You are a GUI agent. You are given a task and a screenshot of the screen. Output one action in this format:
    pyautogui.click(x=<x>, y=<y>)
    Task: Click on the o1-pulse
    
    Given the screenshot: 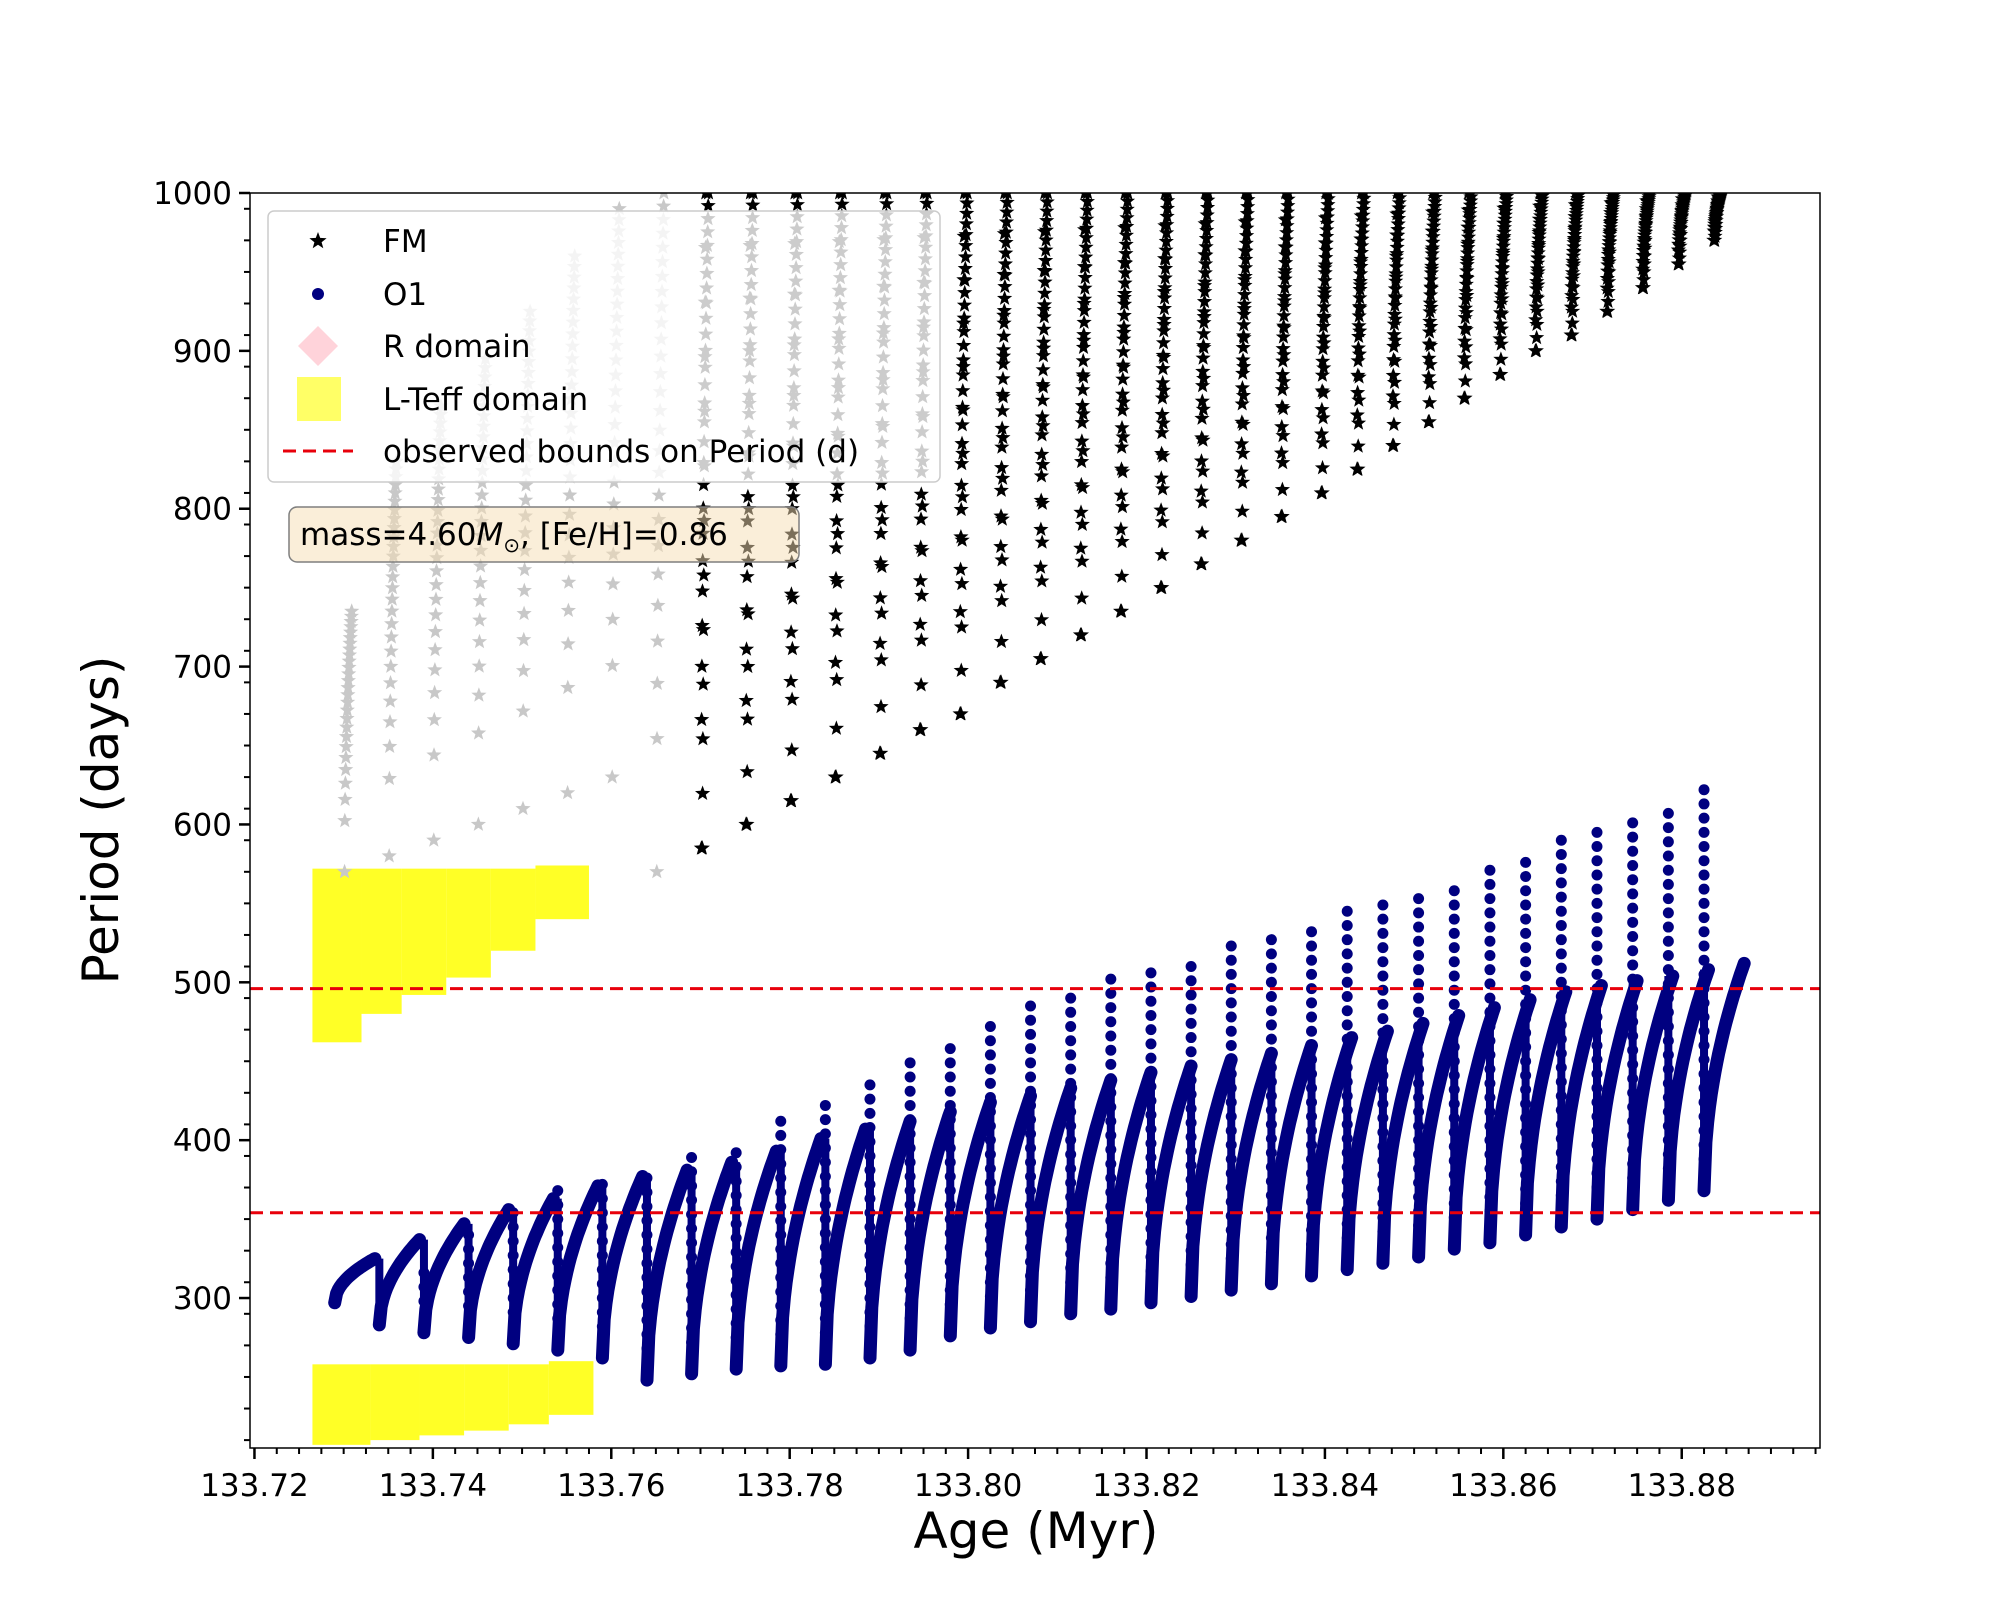 What is the action you would take?
    pyautogui.click(x=1091, y=1156)
    